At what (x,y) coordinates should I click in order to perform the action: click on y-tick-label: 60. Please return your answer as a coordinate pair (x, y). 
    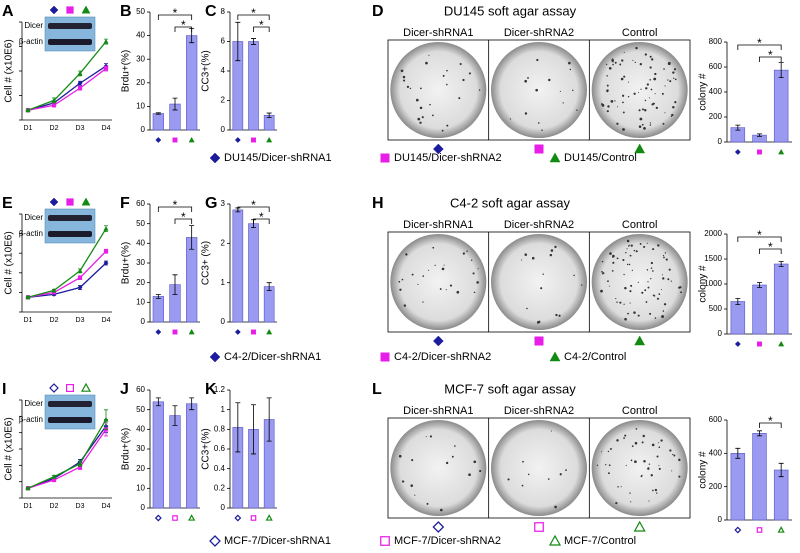
    Looking at the image, I should click on (140, 389).